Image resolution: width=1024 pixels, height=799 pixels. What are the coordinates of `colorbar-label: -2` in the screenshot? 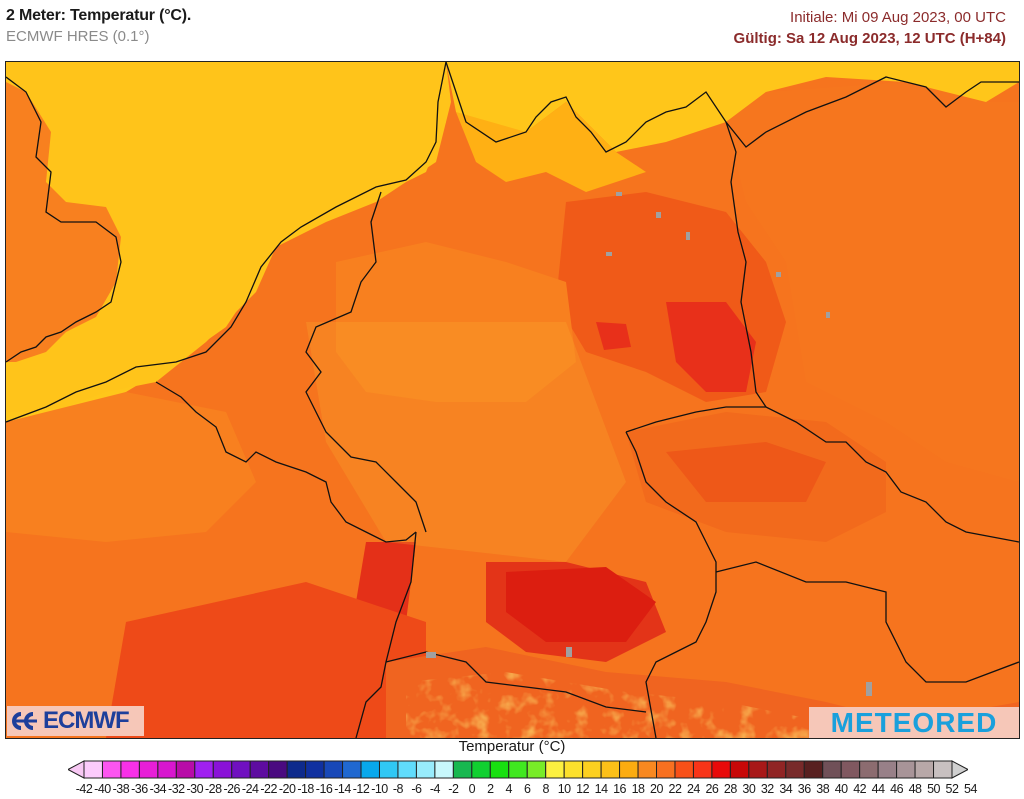 It's located at (453, 789).